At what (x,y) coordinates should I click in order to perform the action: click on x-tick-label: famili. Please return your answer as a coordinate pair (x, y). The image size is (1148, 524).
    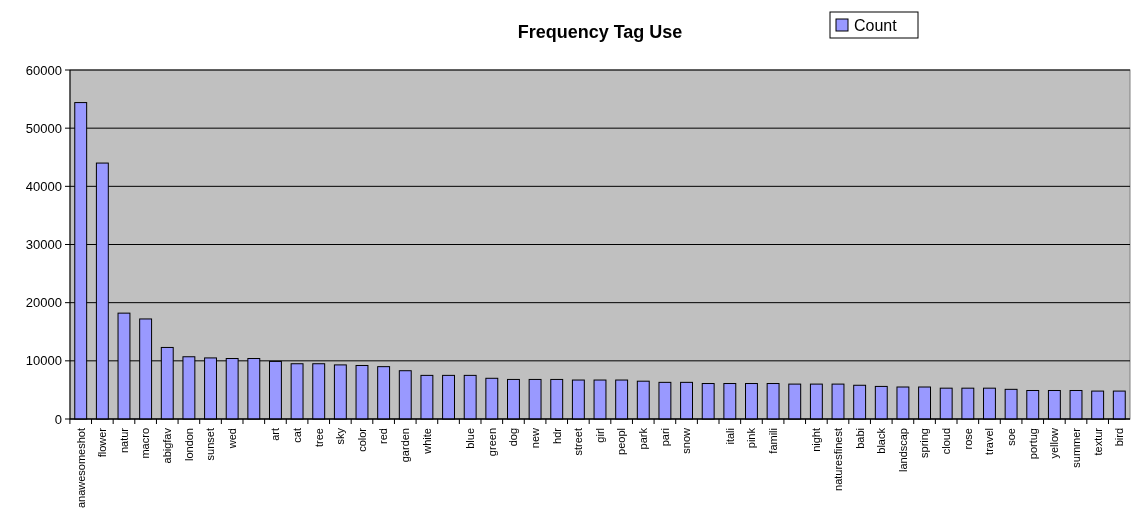
    Looking at the image, I should click on (772, 441).